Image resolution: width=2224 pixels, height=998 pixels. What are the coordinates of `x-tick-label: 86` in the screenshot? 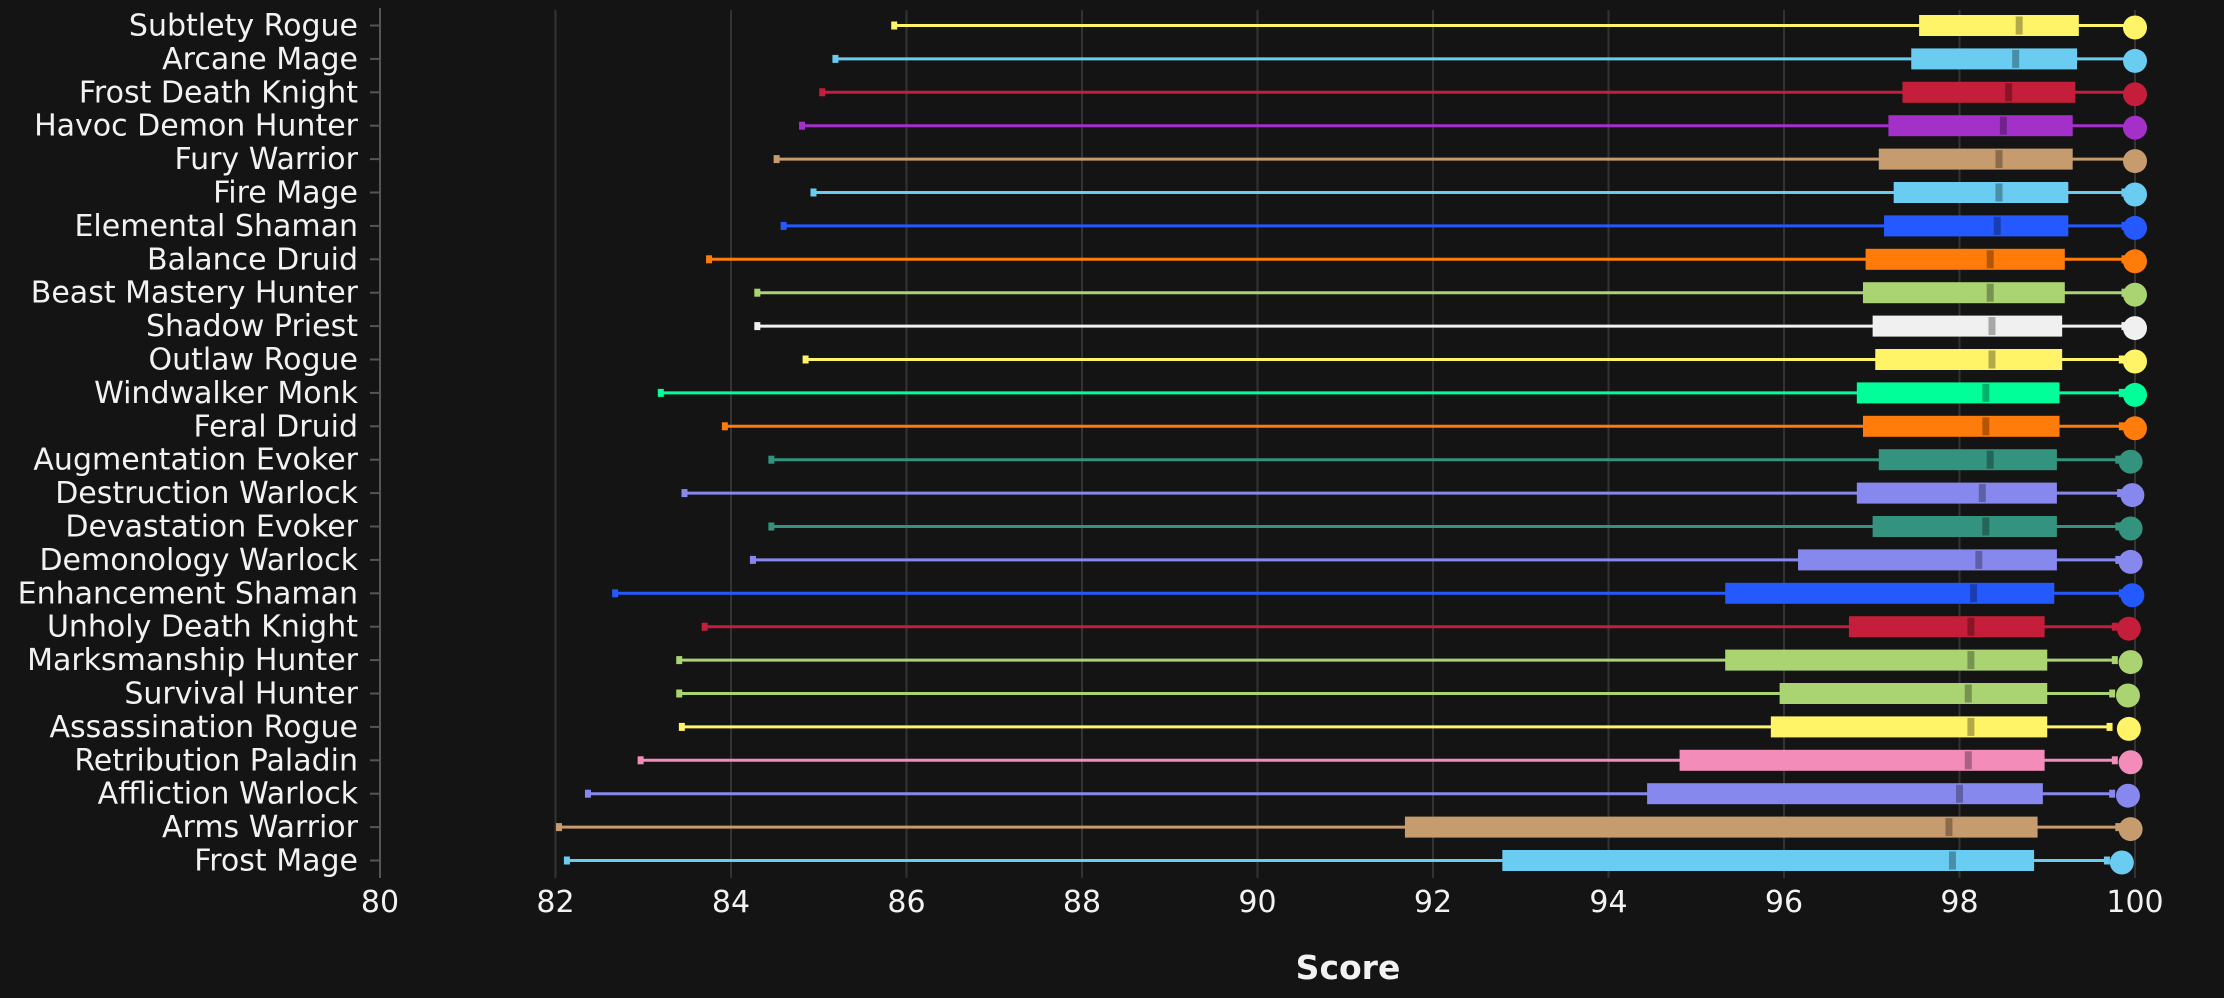 It's located at (906, 902).